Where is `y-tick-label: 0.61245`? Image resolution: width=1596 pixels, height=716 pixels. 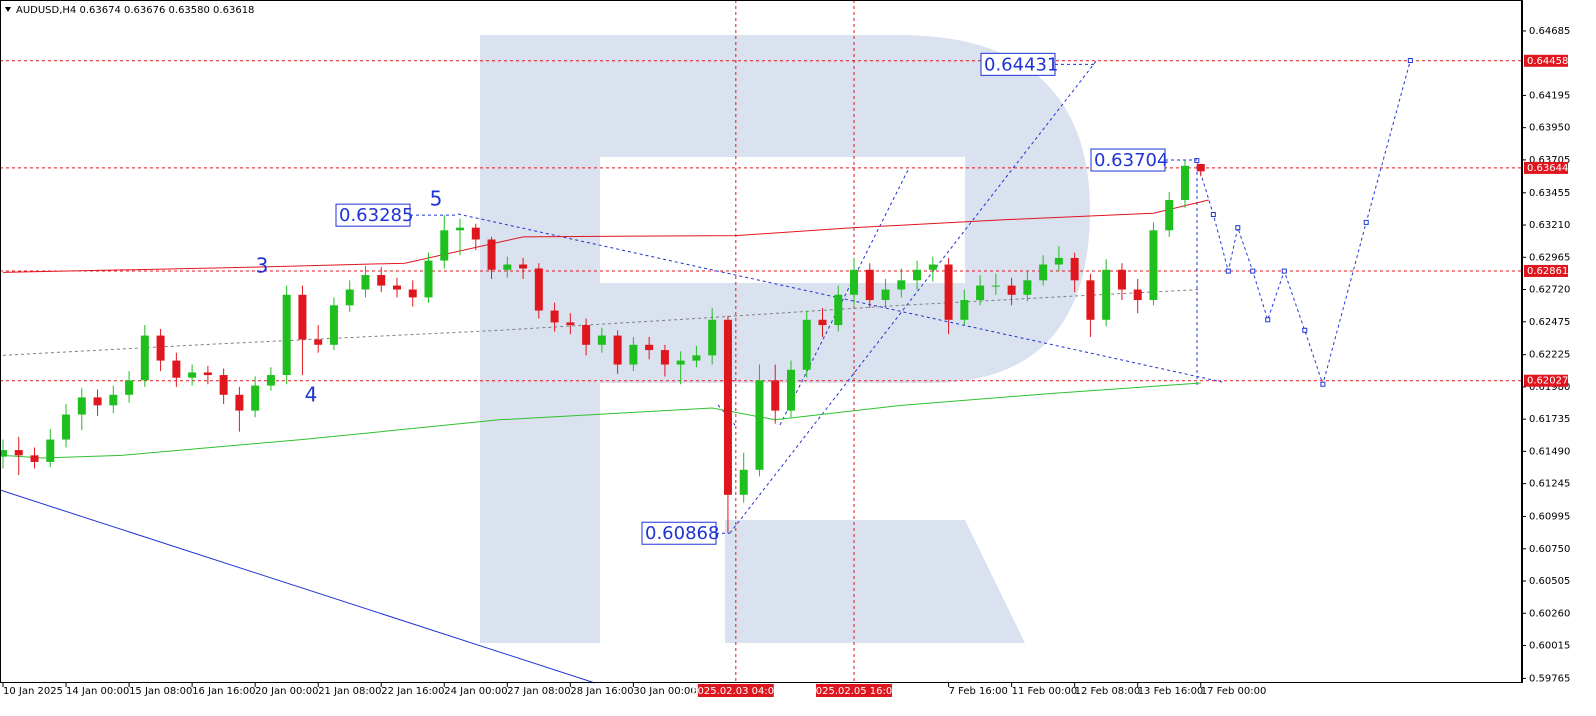
y-tick-label: 0.61245 is located at coordinates (1549, 484).